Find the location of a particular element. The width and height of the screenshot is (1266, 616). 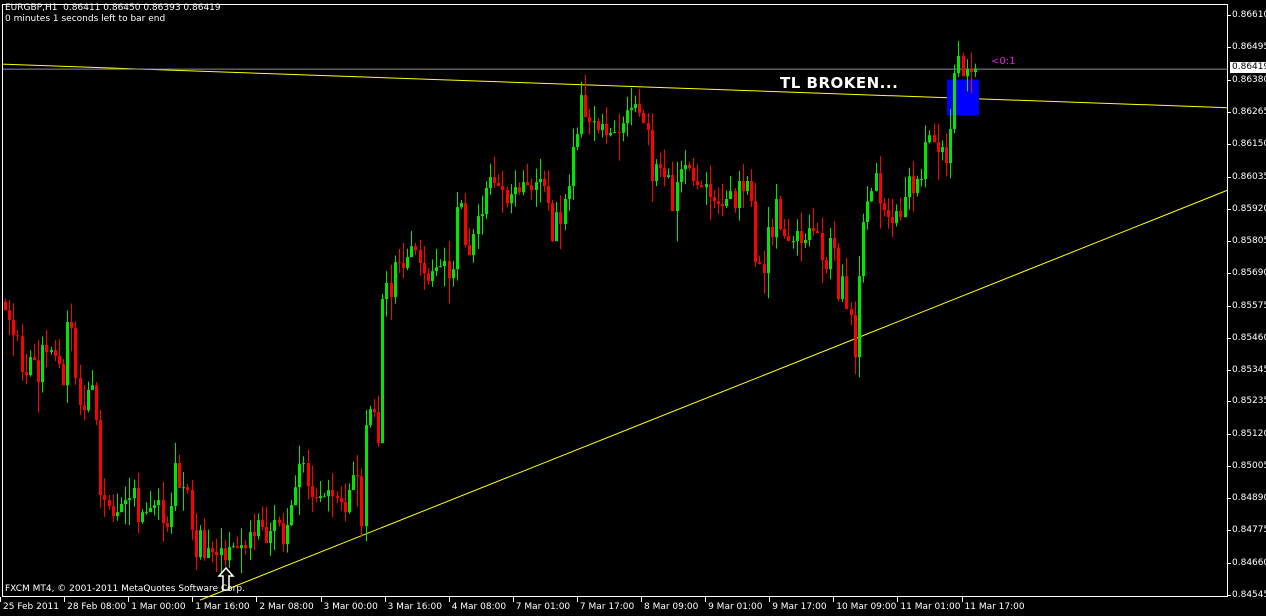

price-tick-label: 0.84660 is located at coordinates (1246, 563).